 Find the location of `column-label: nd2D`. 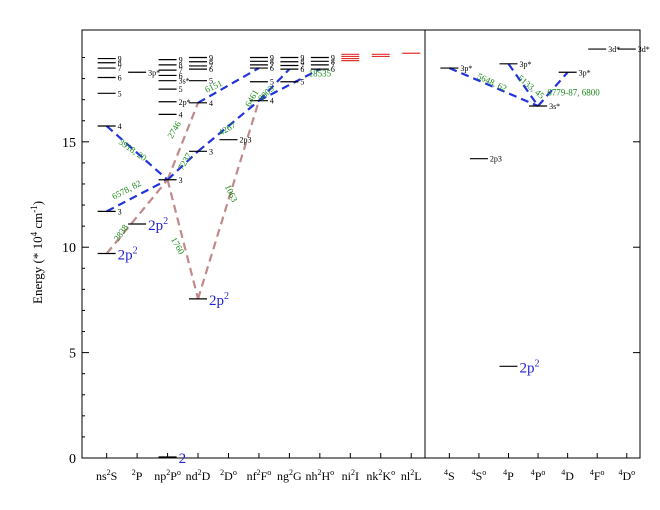

column-label: nd2D is located at coordinates (198, 475).